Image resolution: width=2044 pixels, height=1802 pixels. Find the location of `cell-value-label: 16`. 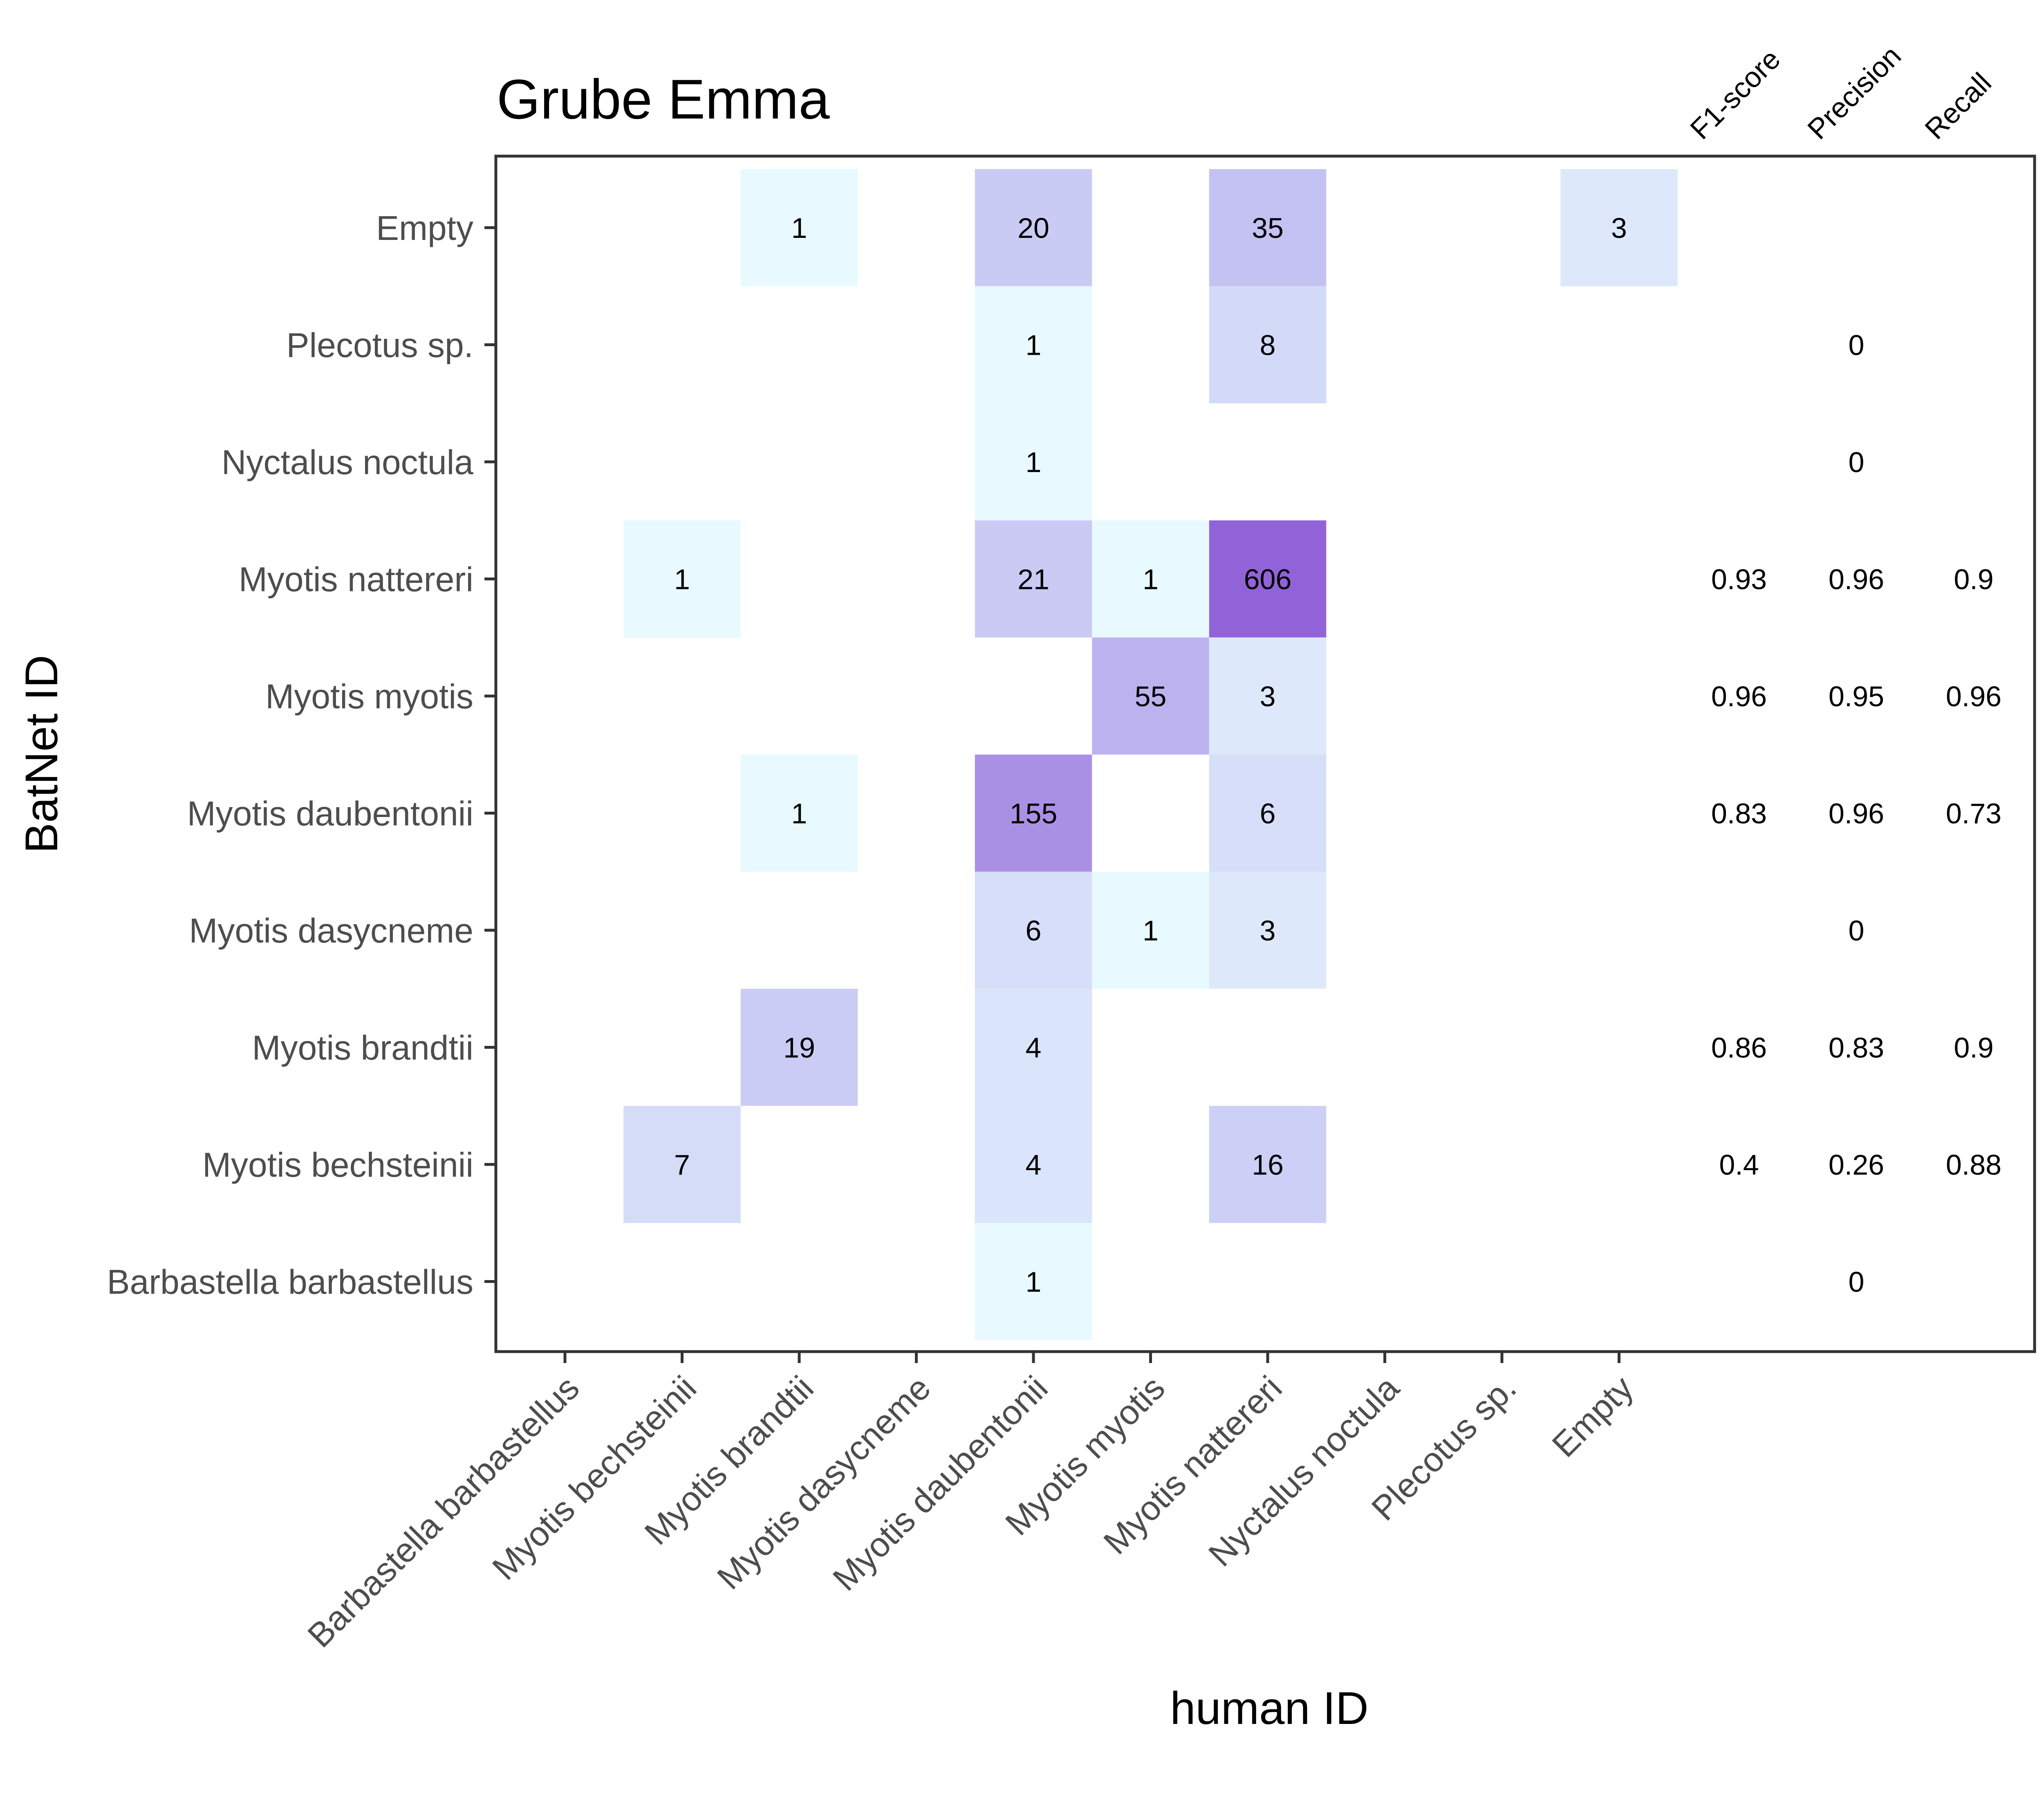

cell-value-label: 16 is located at coordinates (1268, 1165).